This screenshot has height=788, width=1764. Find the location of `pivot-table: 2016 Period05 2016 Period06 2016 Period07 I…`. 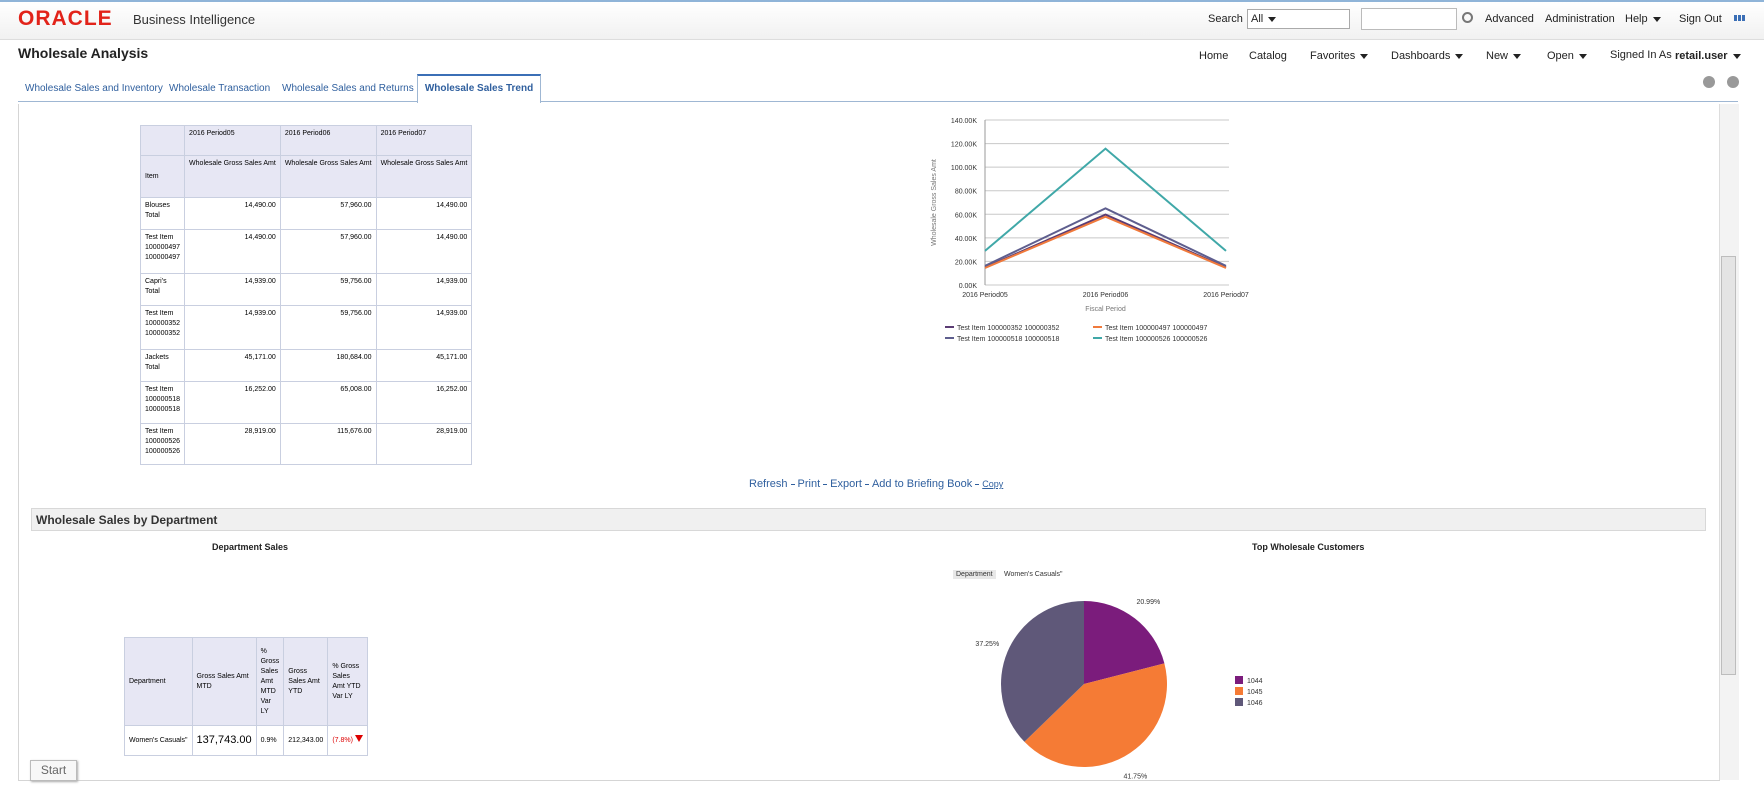

pivot-table: 2016 Period05 2016 Period06 2016 Period07 I… is located at coordinates (306, 295).